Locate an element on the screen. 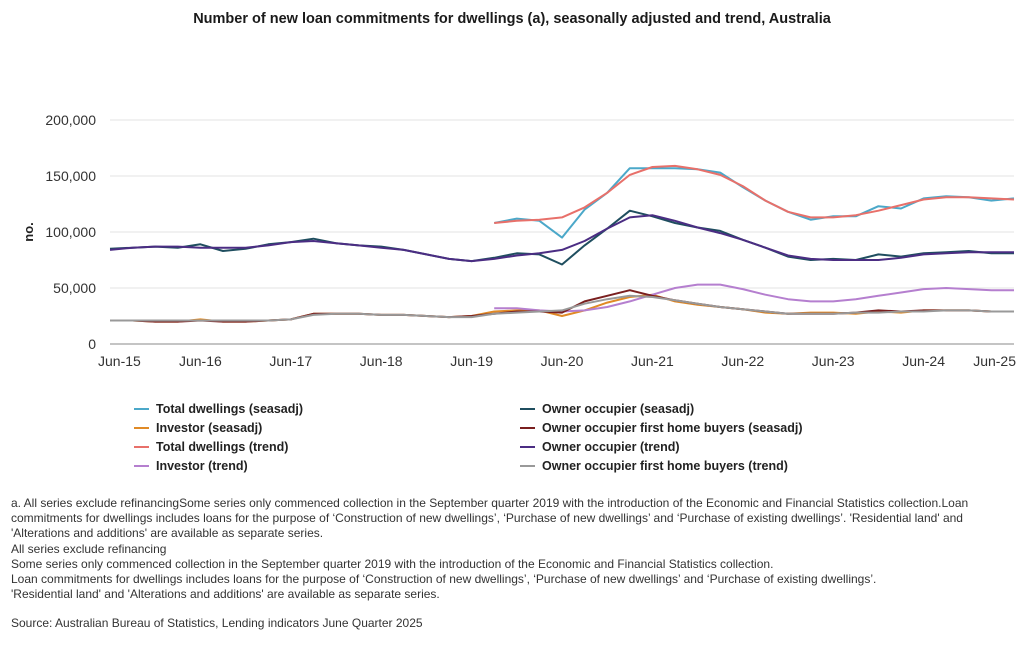 The height and width of the screenshot is (652, 1024). legend-item: Owner occupier (seasadj) is located at coordinates (607, 409).